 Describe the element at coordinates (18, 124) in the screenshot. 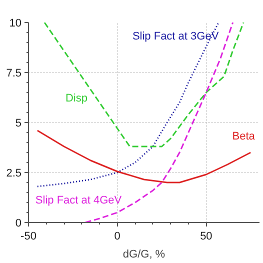

I see `y-tick-label: 5` at that location.